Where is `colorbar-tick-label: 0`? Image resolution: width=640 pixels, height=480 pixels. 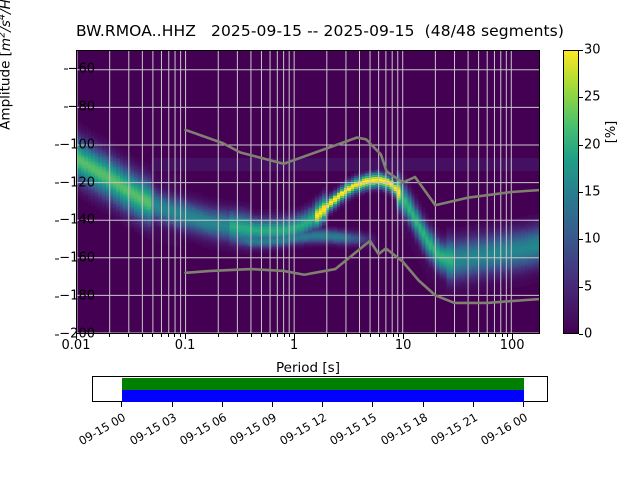 colorbar-tick-label: 0 is located at coordinates (588, 334).